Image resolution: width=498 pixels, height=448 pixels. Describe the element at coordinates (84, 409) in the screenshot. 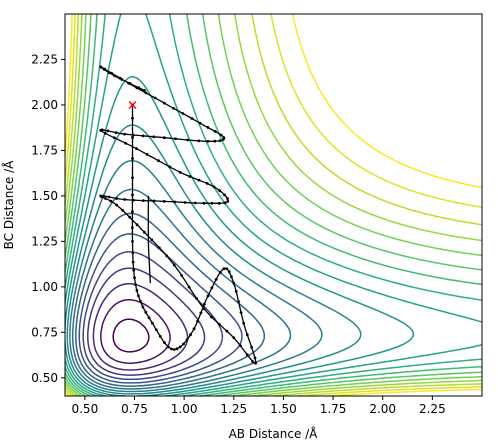

I see `x-tick-label: 0.50` at that location.